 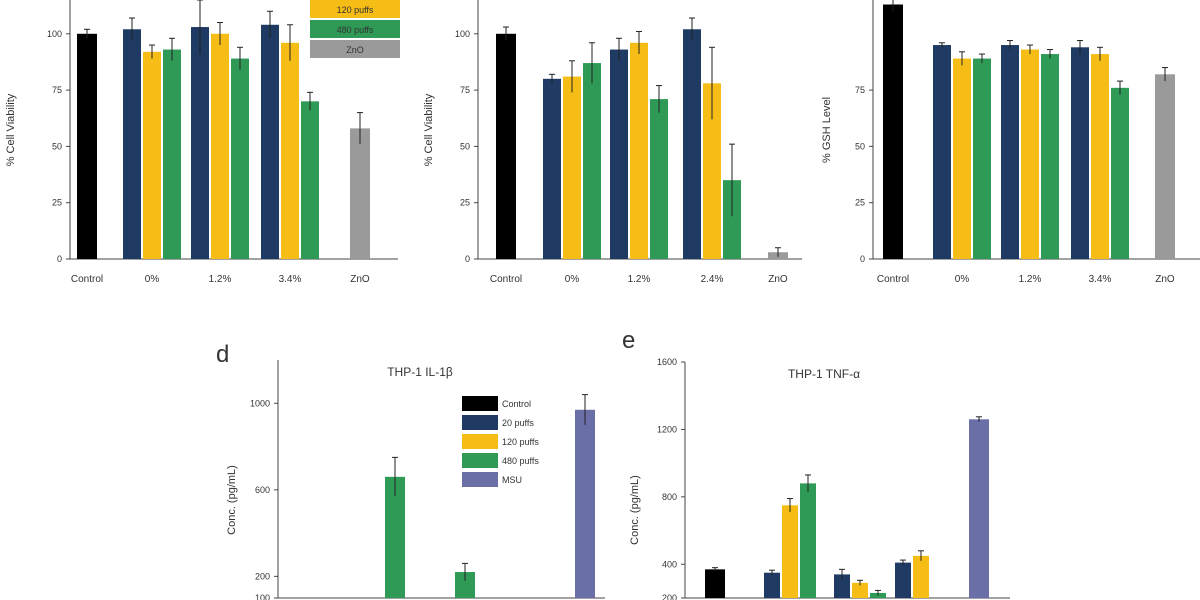 What do you see at coordinates (778, 279) in the screenshot?
I see `x-tick-label: ZnO` at bounding box center [778, 279].